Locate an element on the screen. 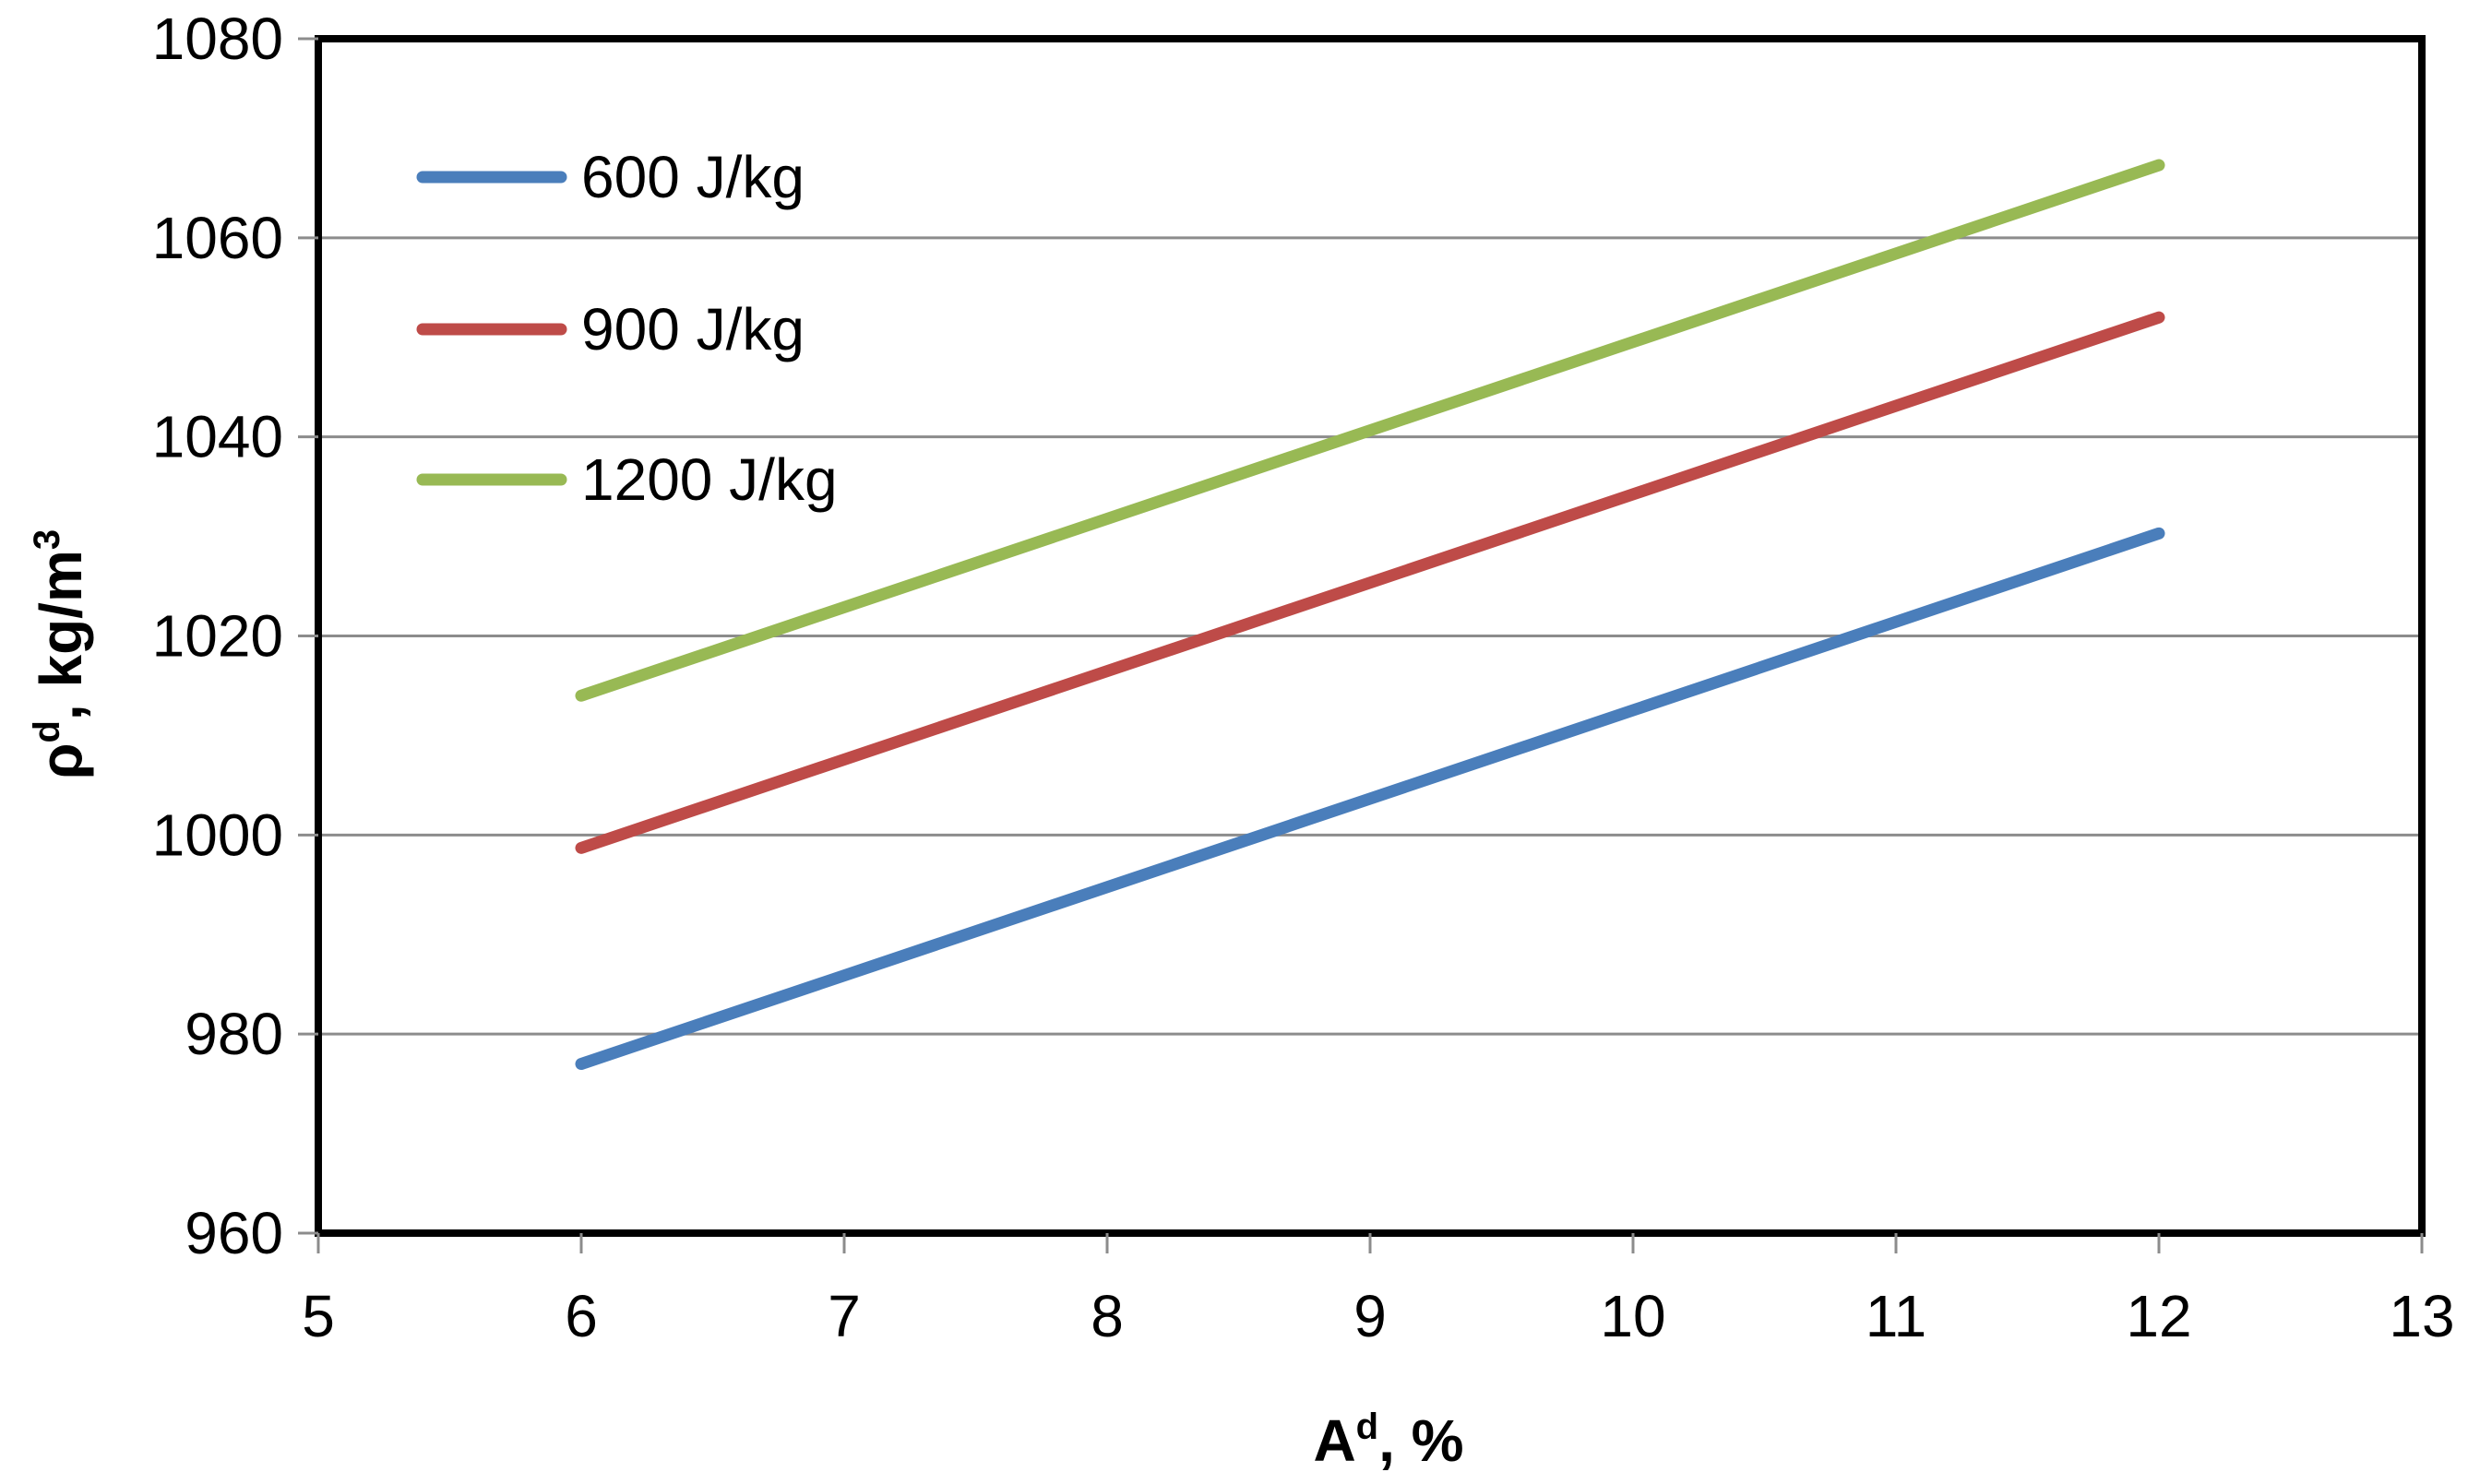 This screenshot has height=1484, width=2468. x-axis-title: Ad, % is located at coordinates (1388, 1440).